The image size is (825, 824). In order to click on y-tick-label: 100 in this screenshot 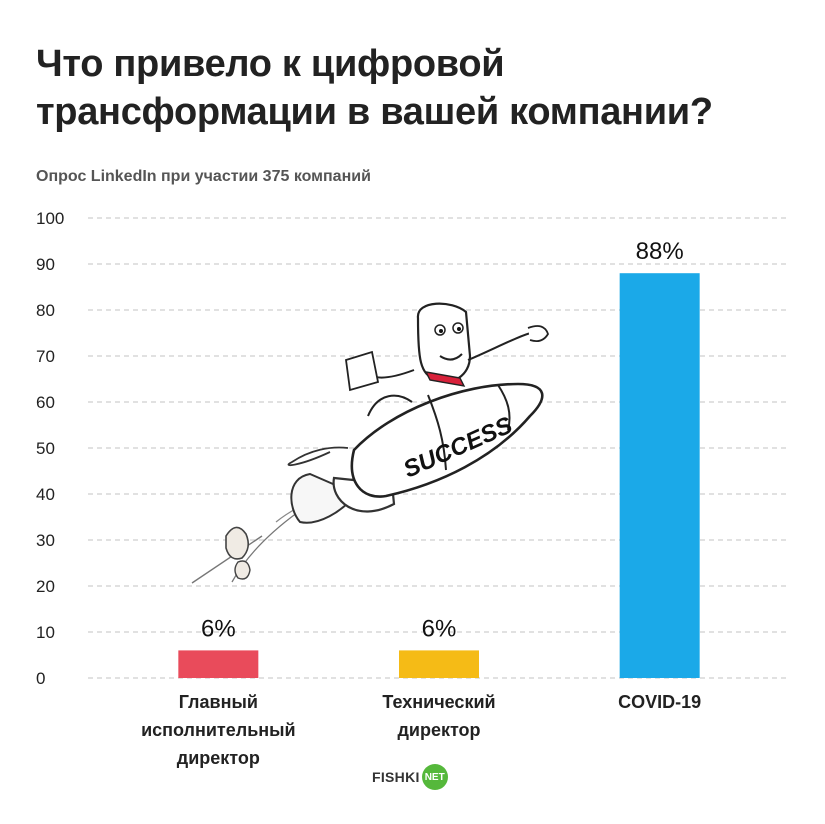, I will do `click(50, 218)`.